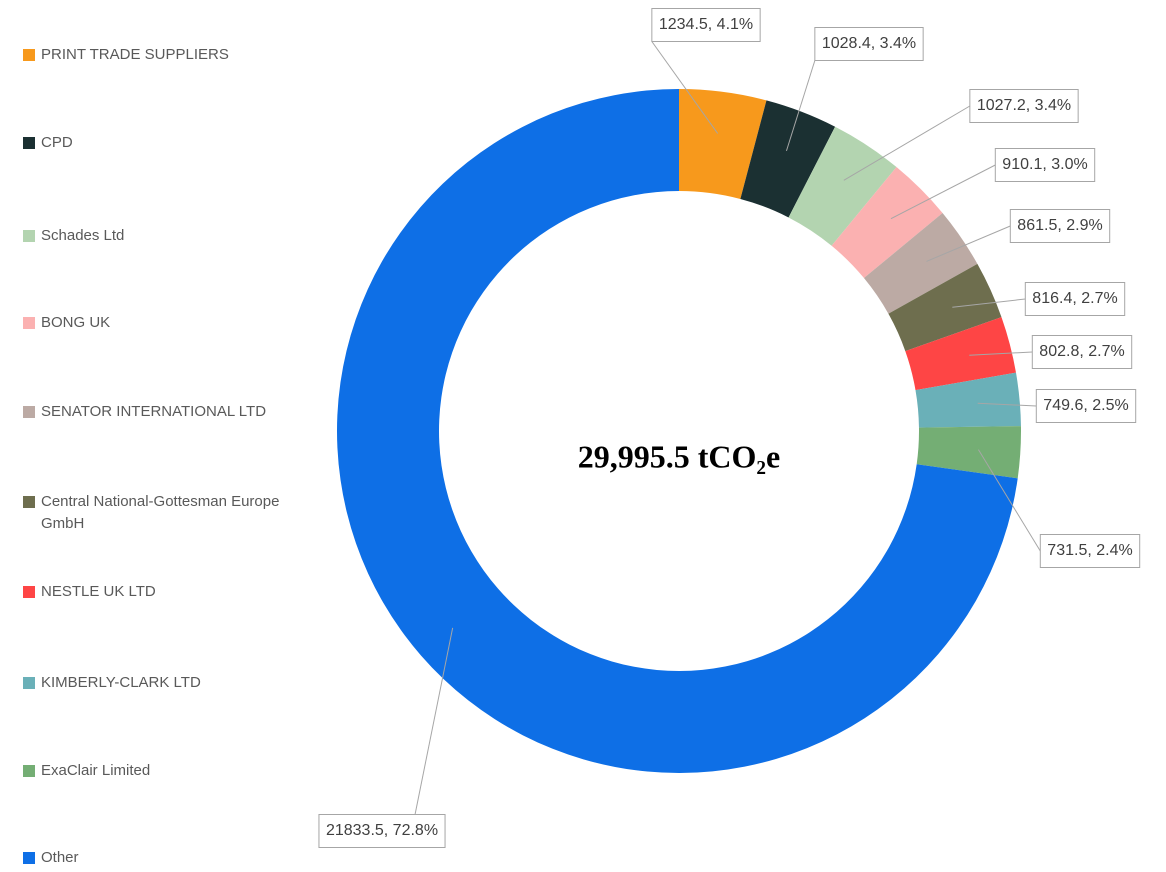  I want to click on value-label: 1234.5, 4.1%, so click(706, 24).